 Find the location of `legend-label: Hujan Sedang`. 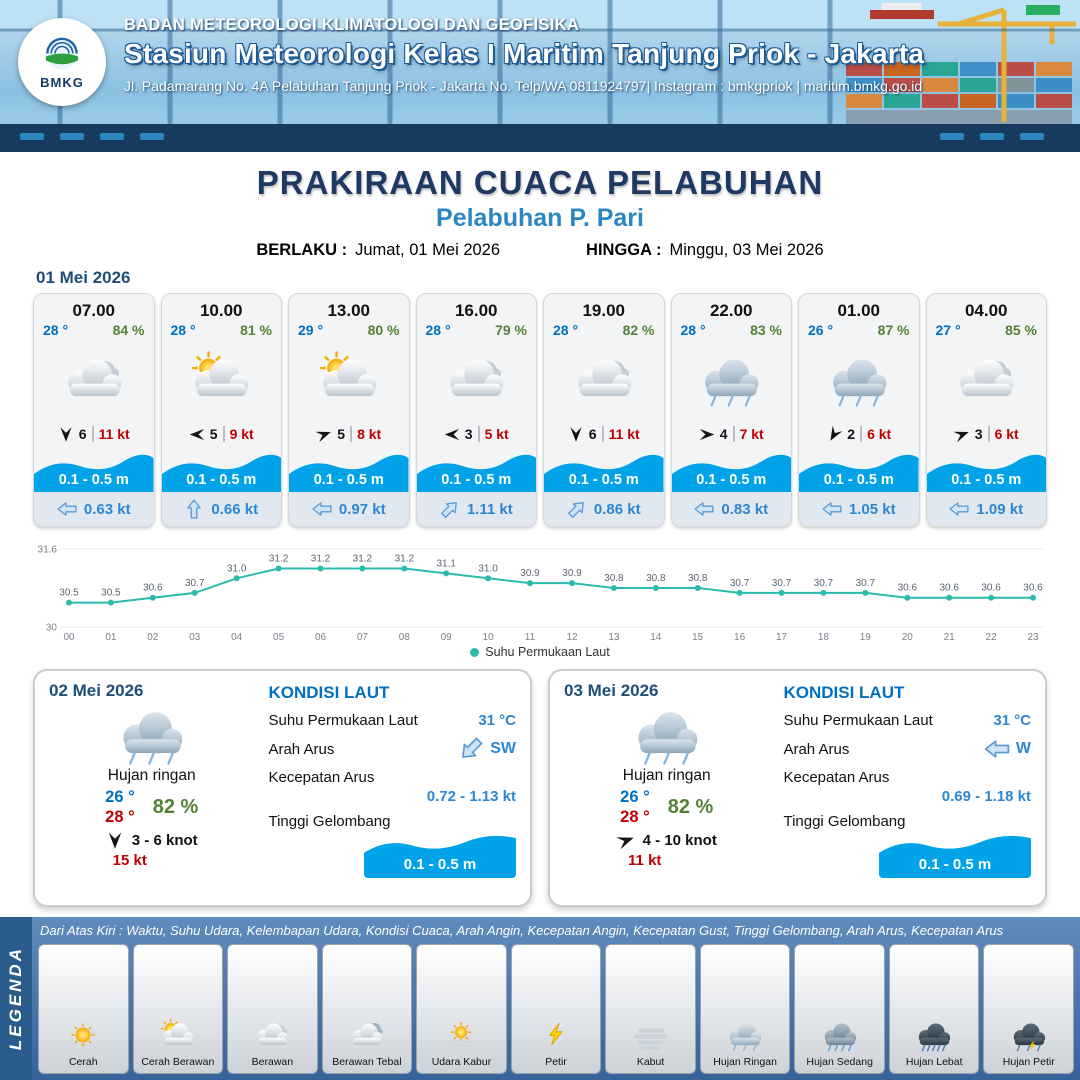

legend-label: Hujan Sedang is located at coordinates (839, 1062).